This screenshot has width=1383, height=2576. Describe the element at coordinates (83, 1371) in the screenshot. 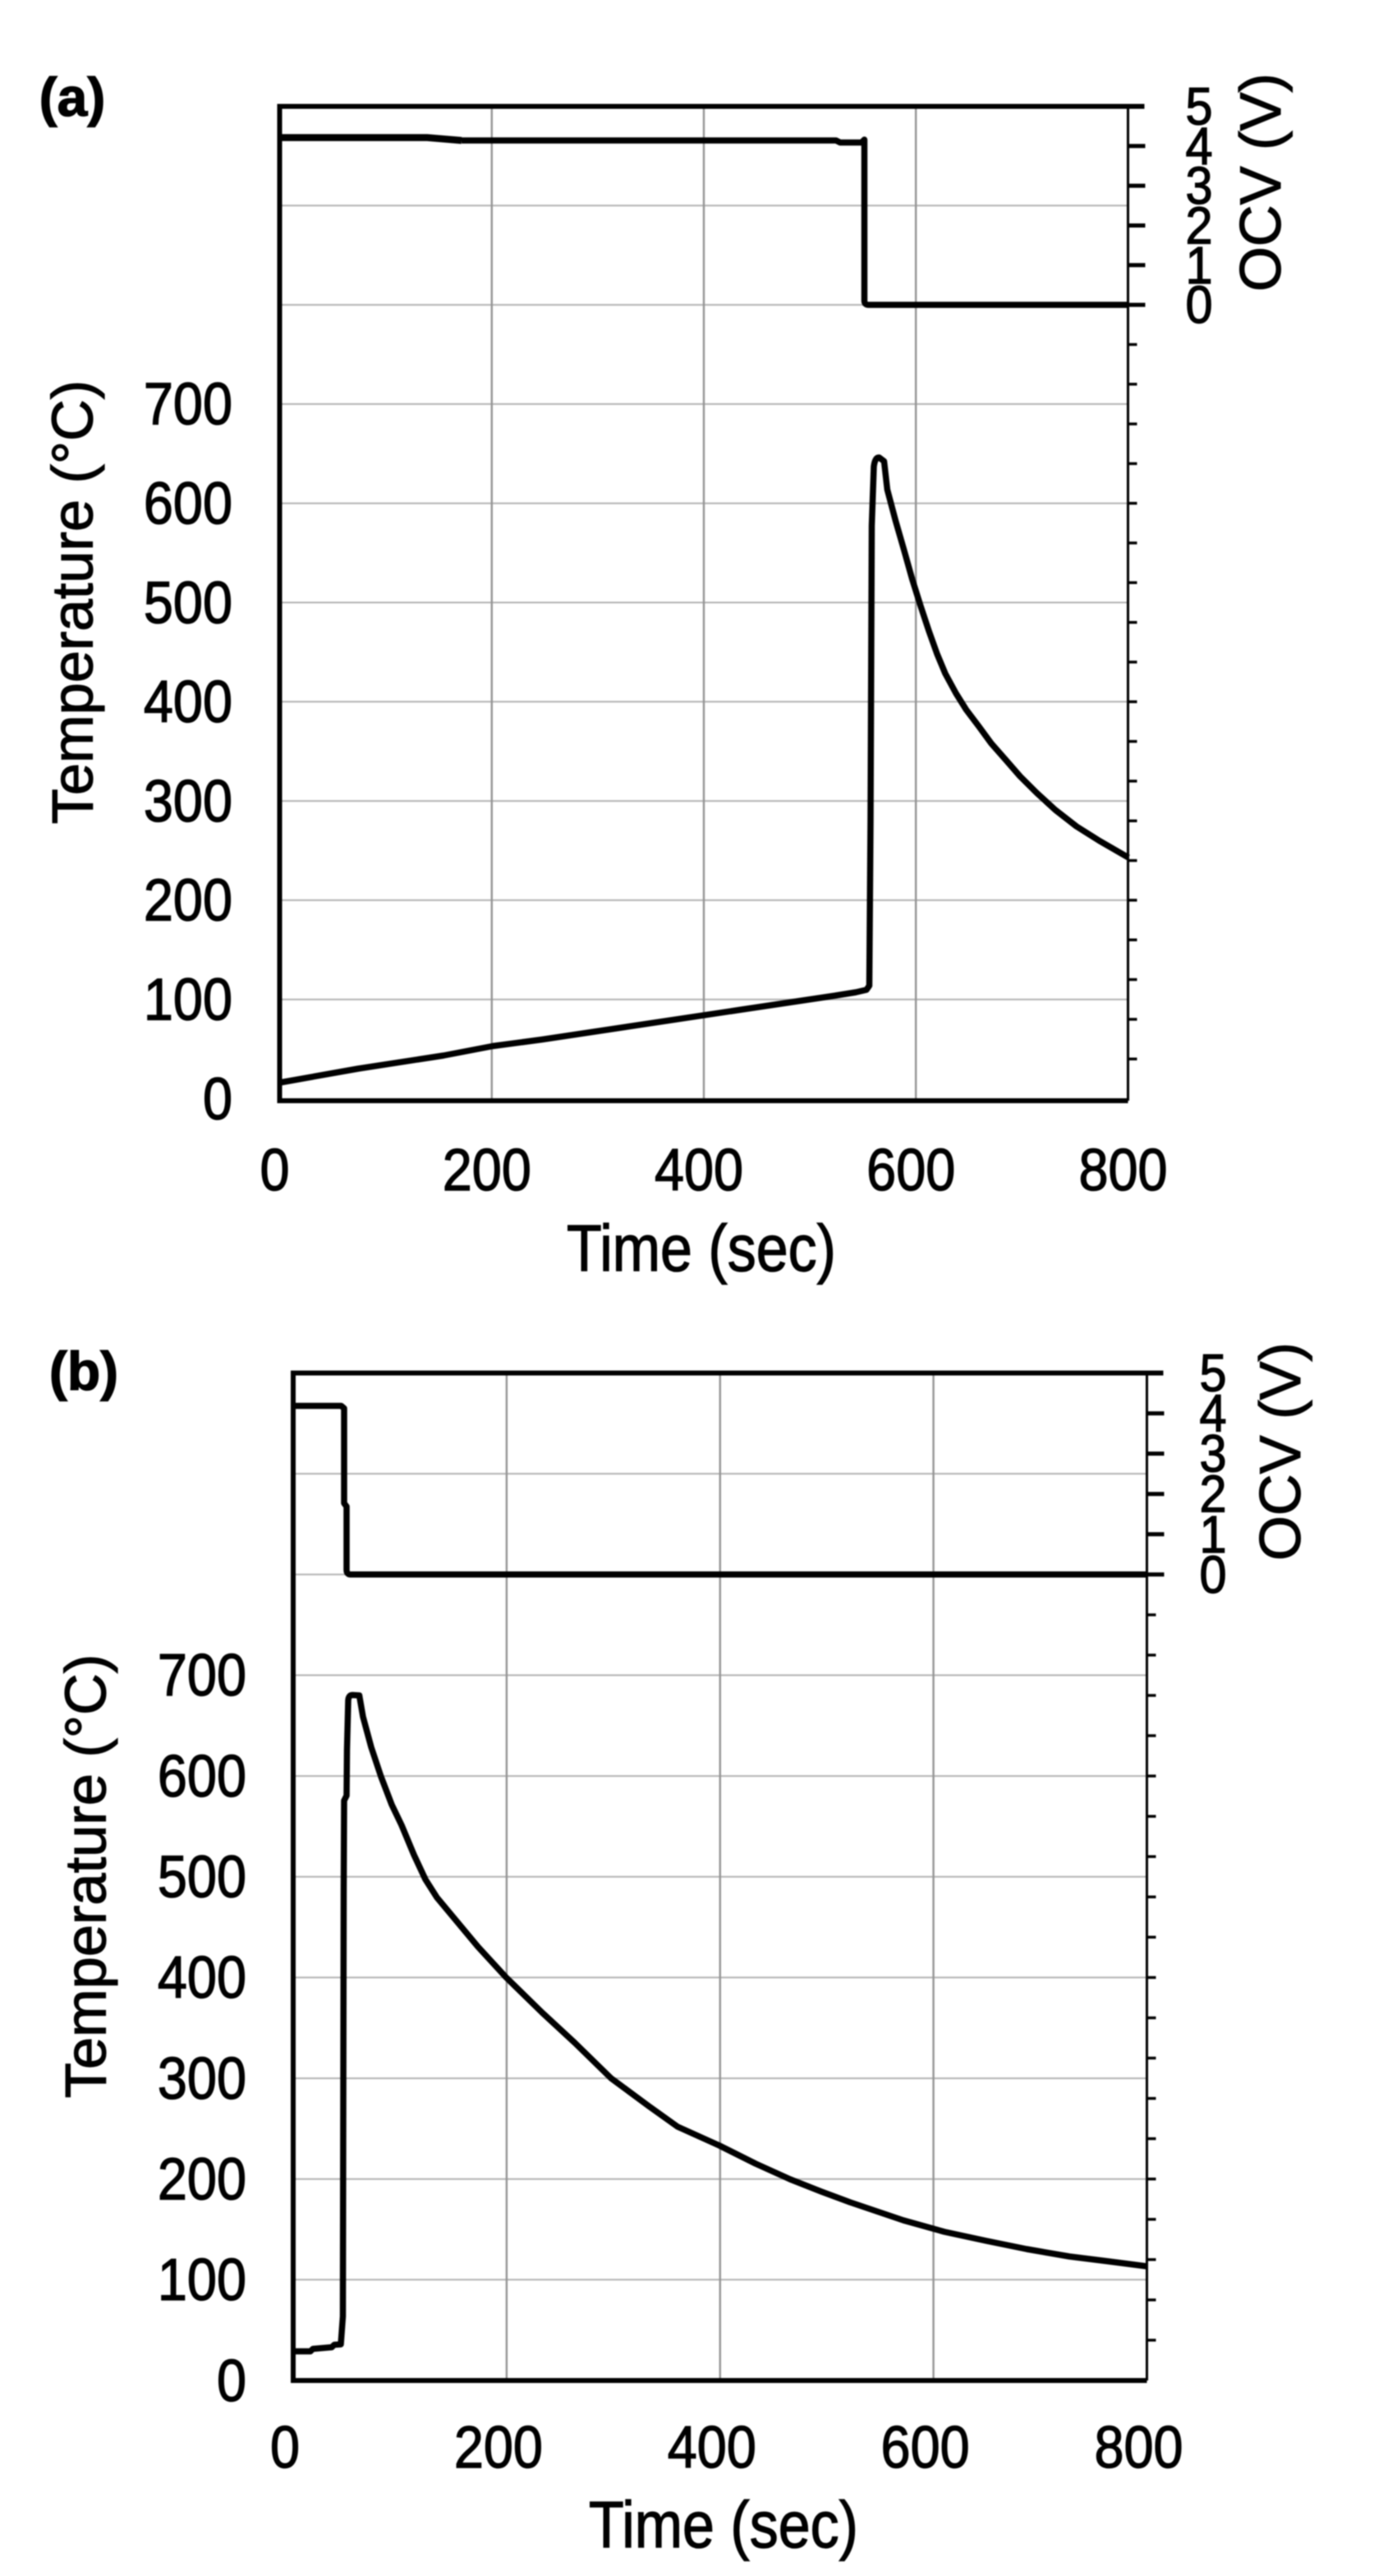

I see `svg-text: (b)` at that location.